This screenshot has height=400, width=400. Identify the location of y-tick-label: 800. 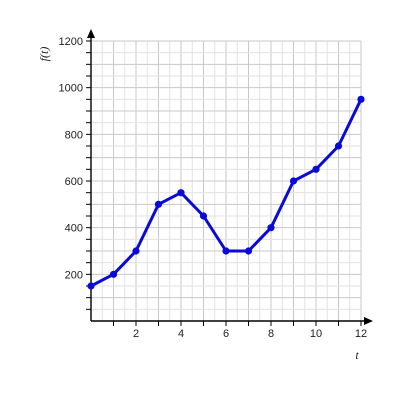
(74, 135).